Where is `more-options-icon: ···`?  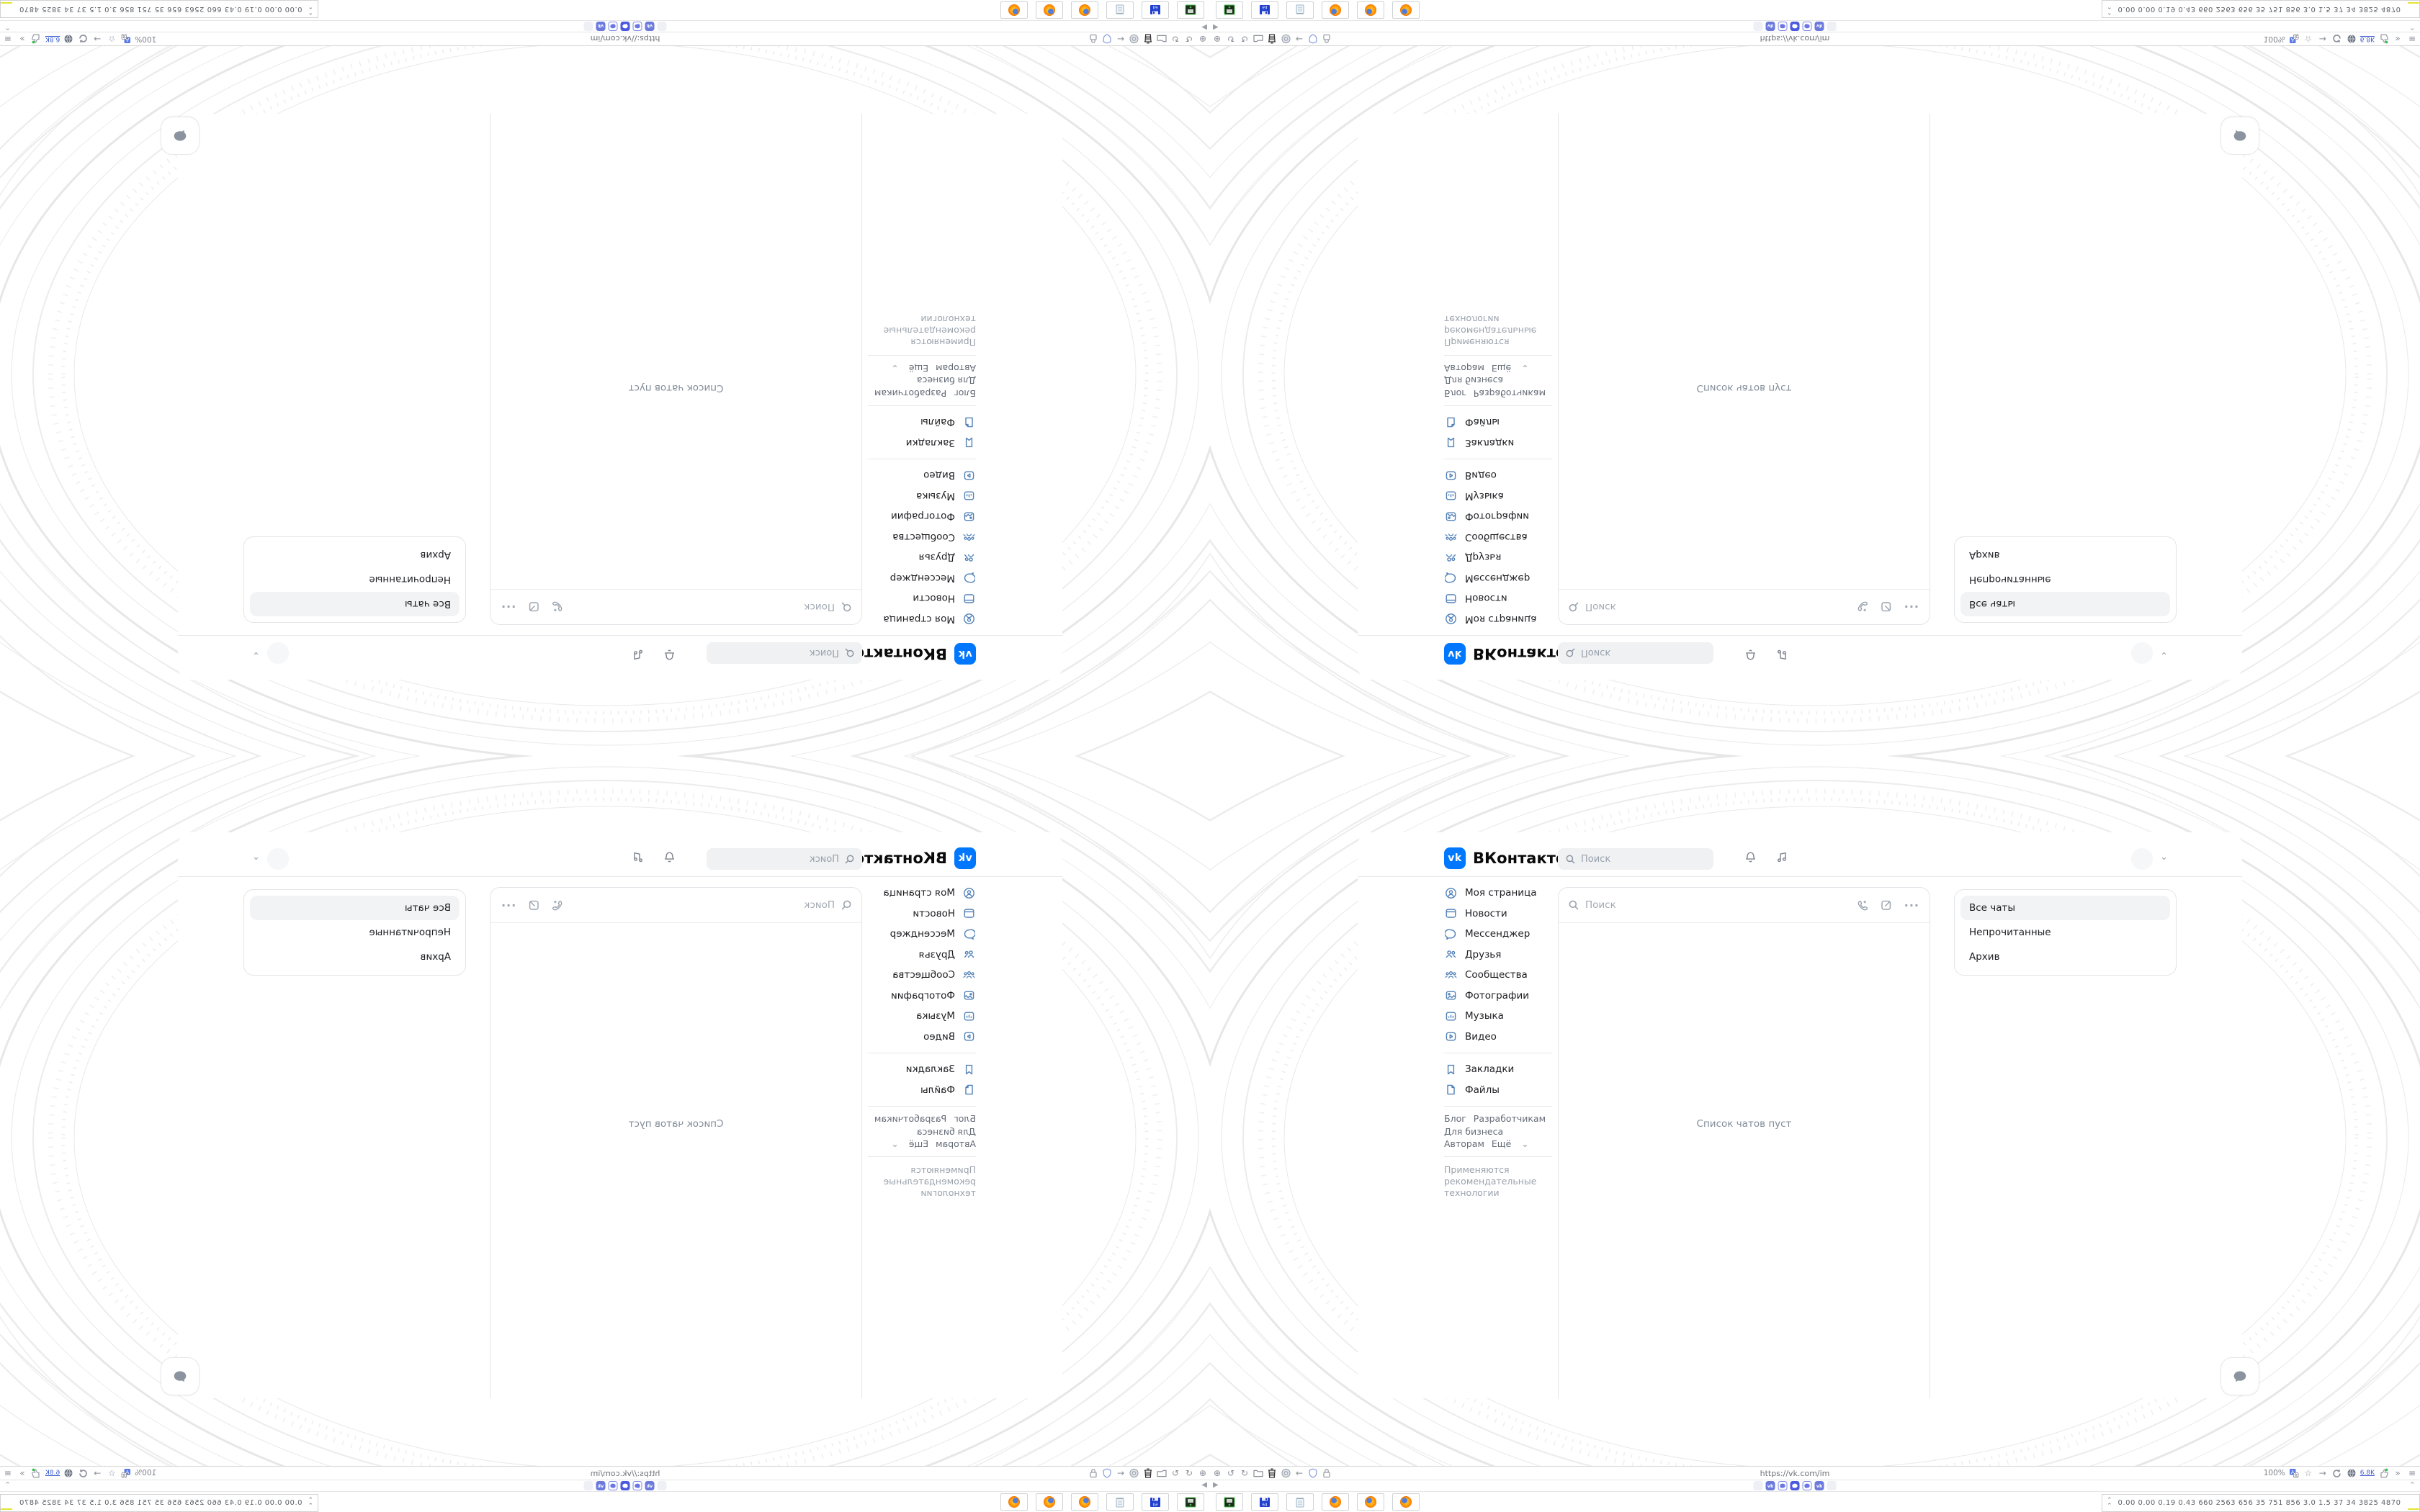 more-options-icon: ··· is located at coordinates (508, 905).